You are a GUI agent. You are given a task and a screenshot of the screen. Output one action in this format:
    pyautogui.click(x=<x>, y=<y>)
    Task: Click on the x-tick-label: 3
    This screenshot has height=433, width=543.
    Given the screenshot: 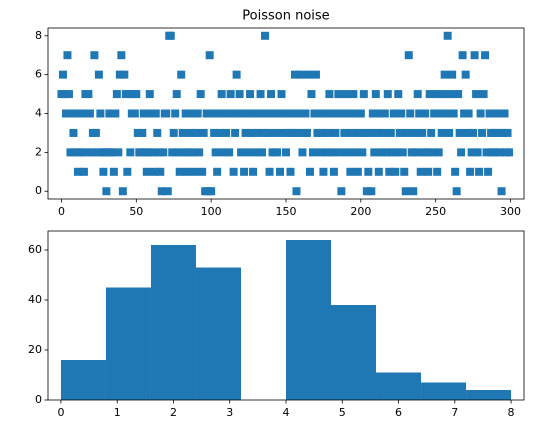 What is the action you would take?
    pyautogui.click(x=229, y=412)
    